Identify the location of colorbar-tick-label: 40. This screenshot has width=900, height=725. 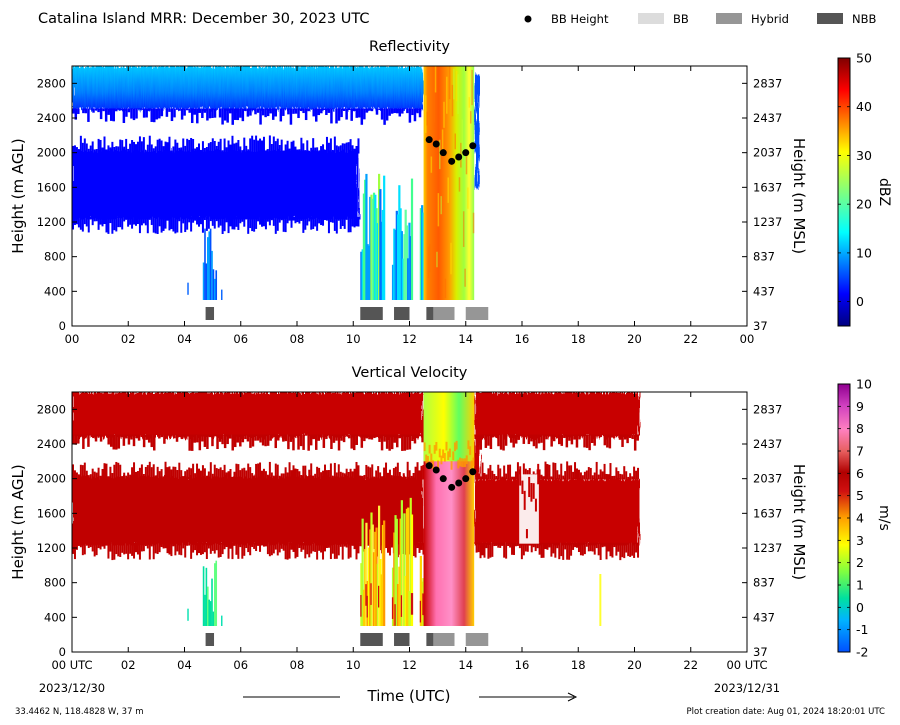
(864, 106).